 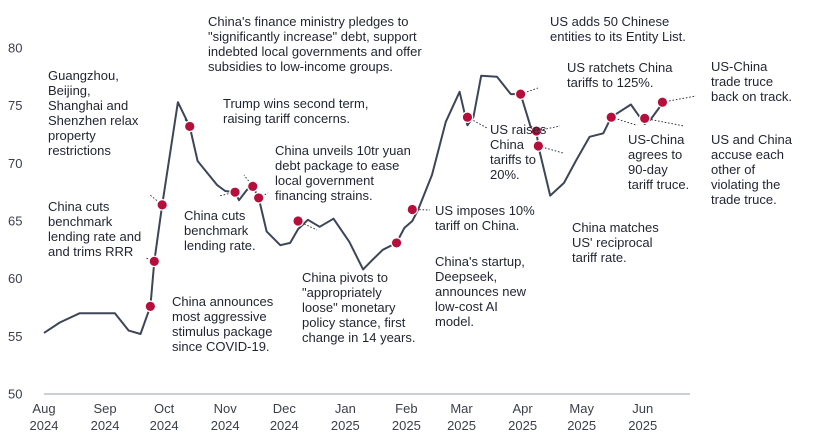 What do you see at coordinates (308, 21) in the screenshot?
I see `annotation-line: China's finance ministry pledges to` at bounding box center [308, 21].